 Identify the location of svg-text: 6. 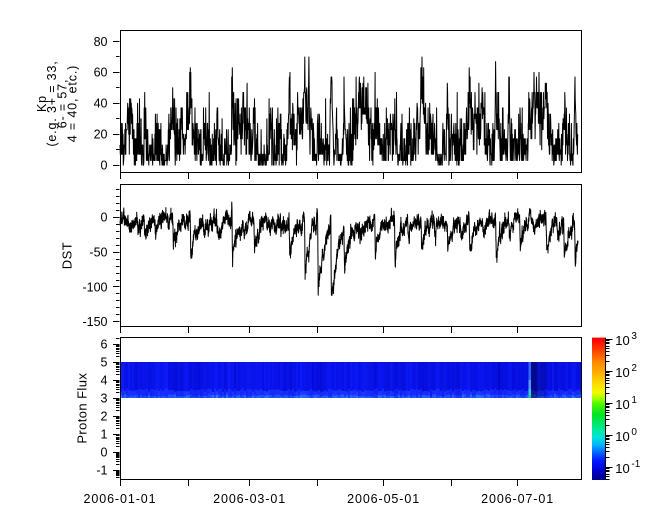
(104, 344).